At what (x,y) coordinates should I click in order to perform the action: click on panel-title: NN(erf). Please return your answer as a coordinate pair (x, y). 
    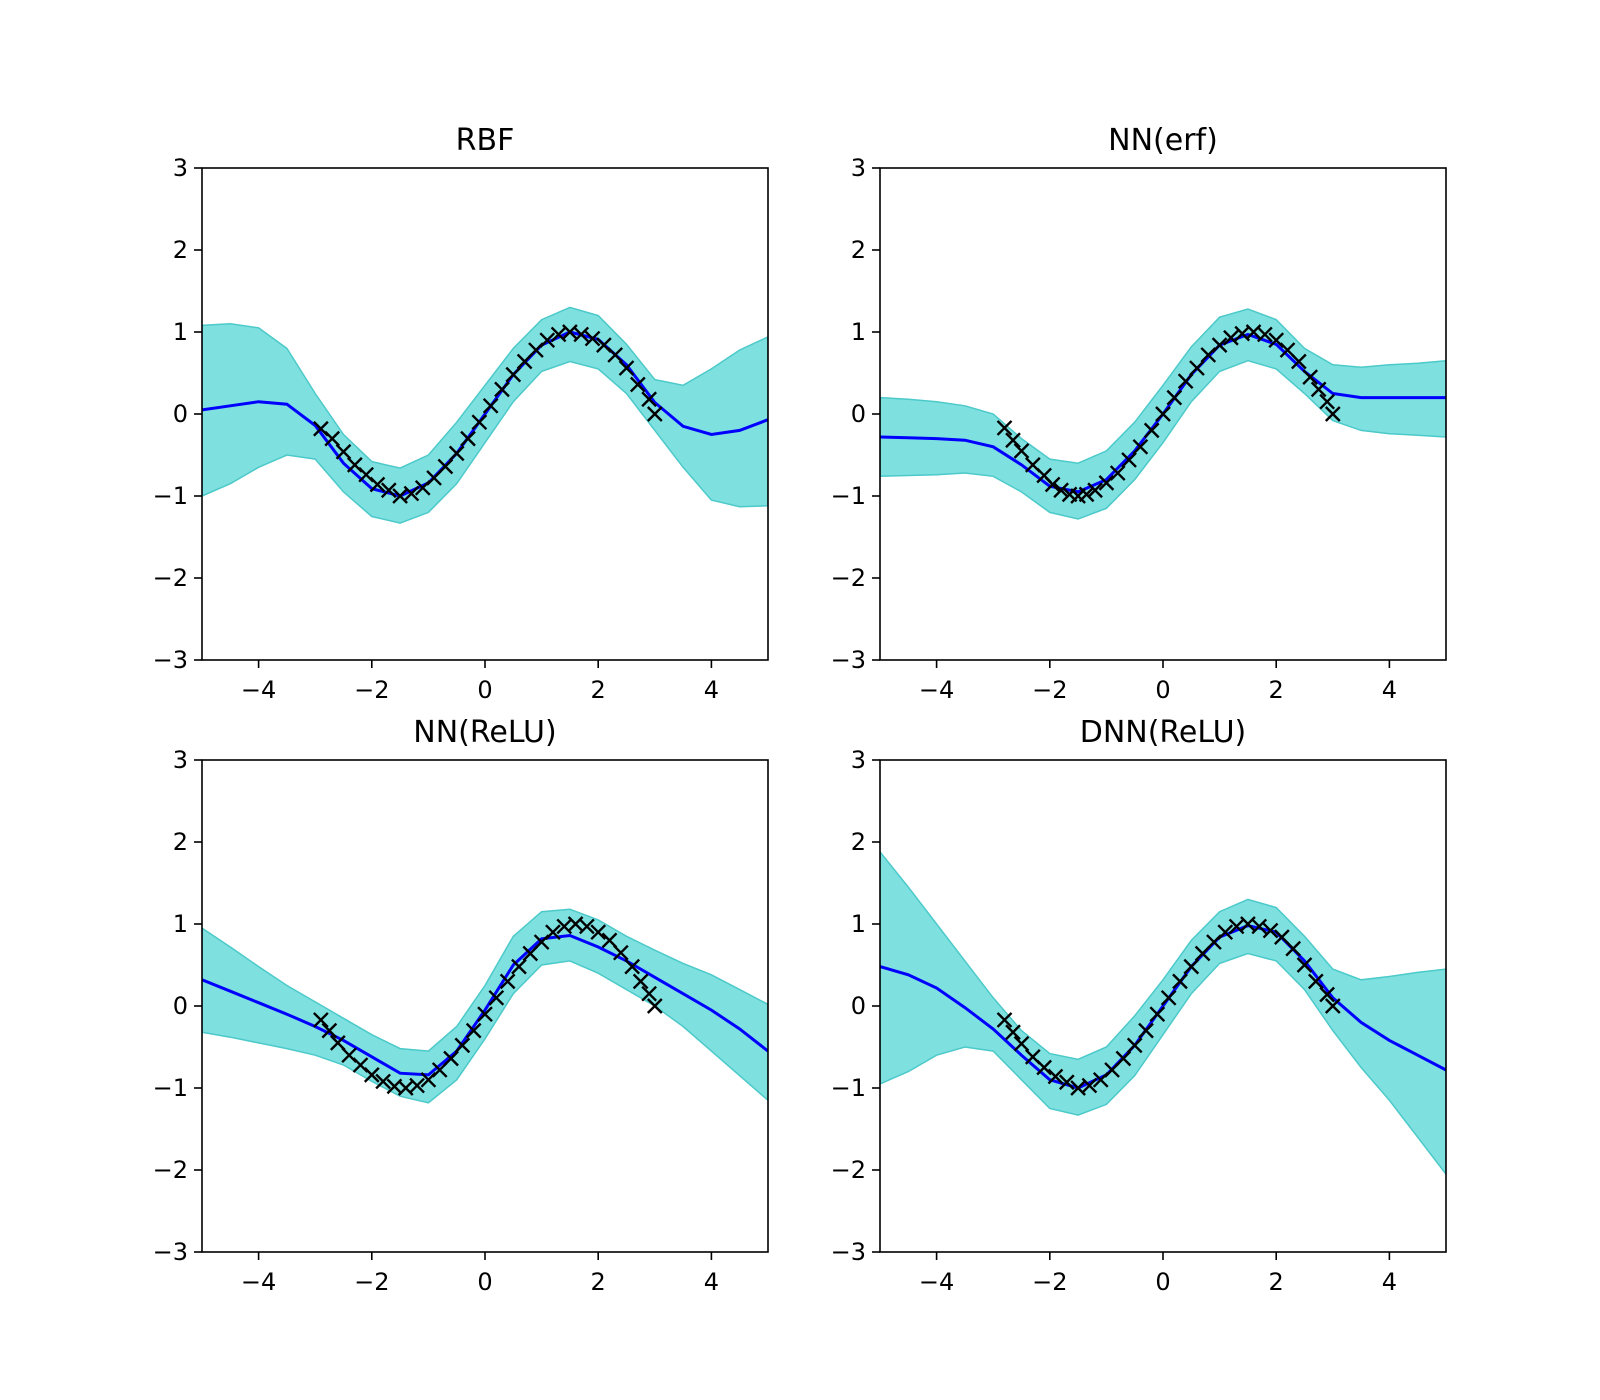
    Looking at the image, I should click on (1163, 140).